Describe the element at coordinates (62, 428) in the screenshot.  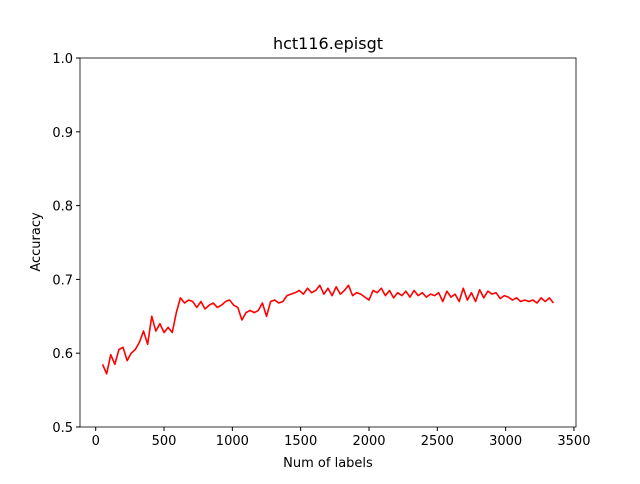
I see `y-tick-label: 0.5` at that location.